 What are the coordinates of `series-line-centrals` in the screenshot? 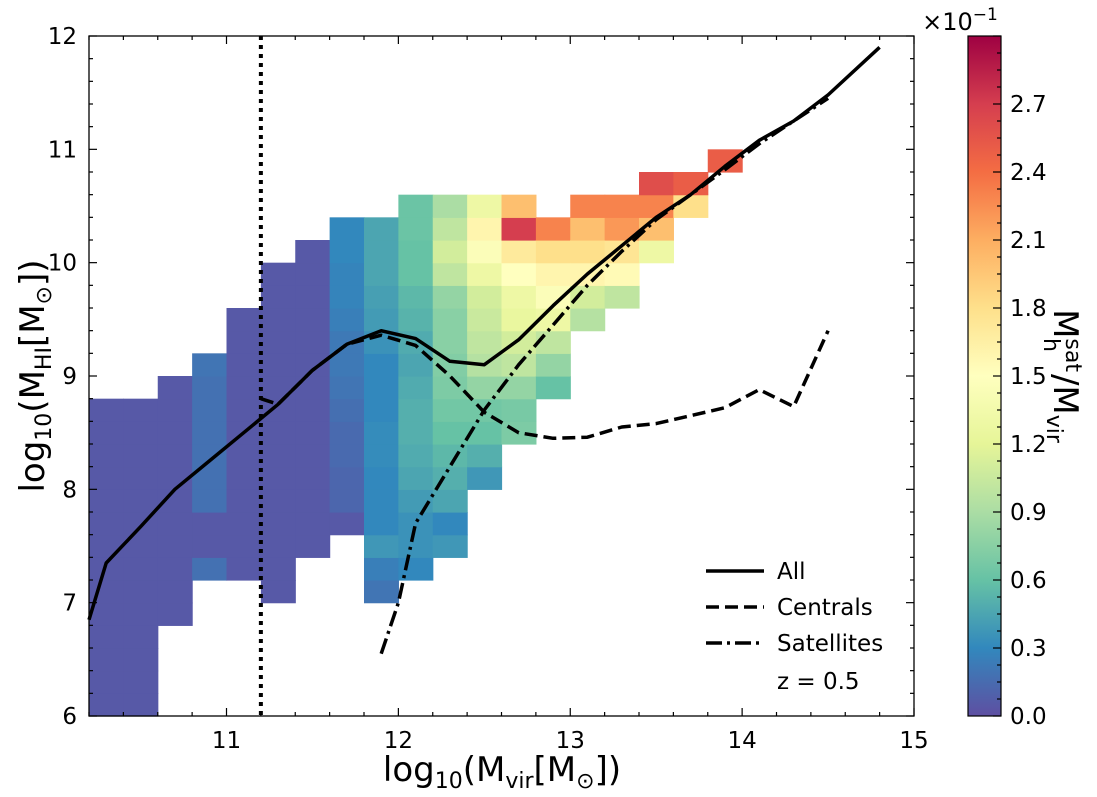 It's located at (545, 385).